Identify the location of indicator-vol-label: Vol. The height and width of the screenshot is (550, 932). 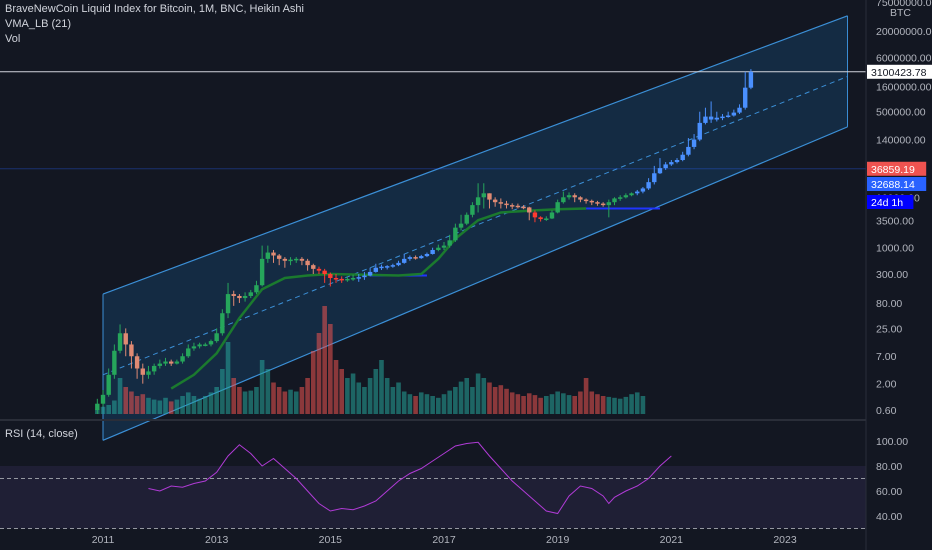
(13, 39).